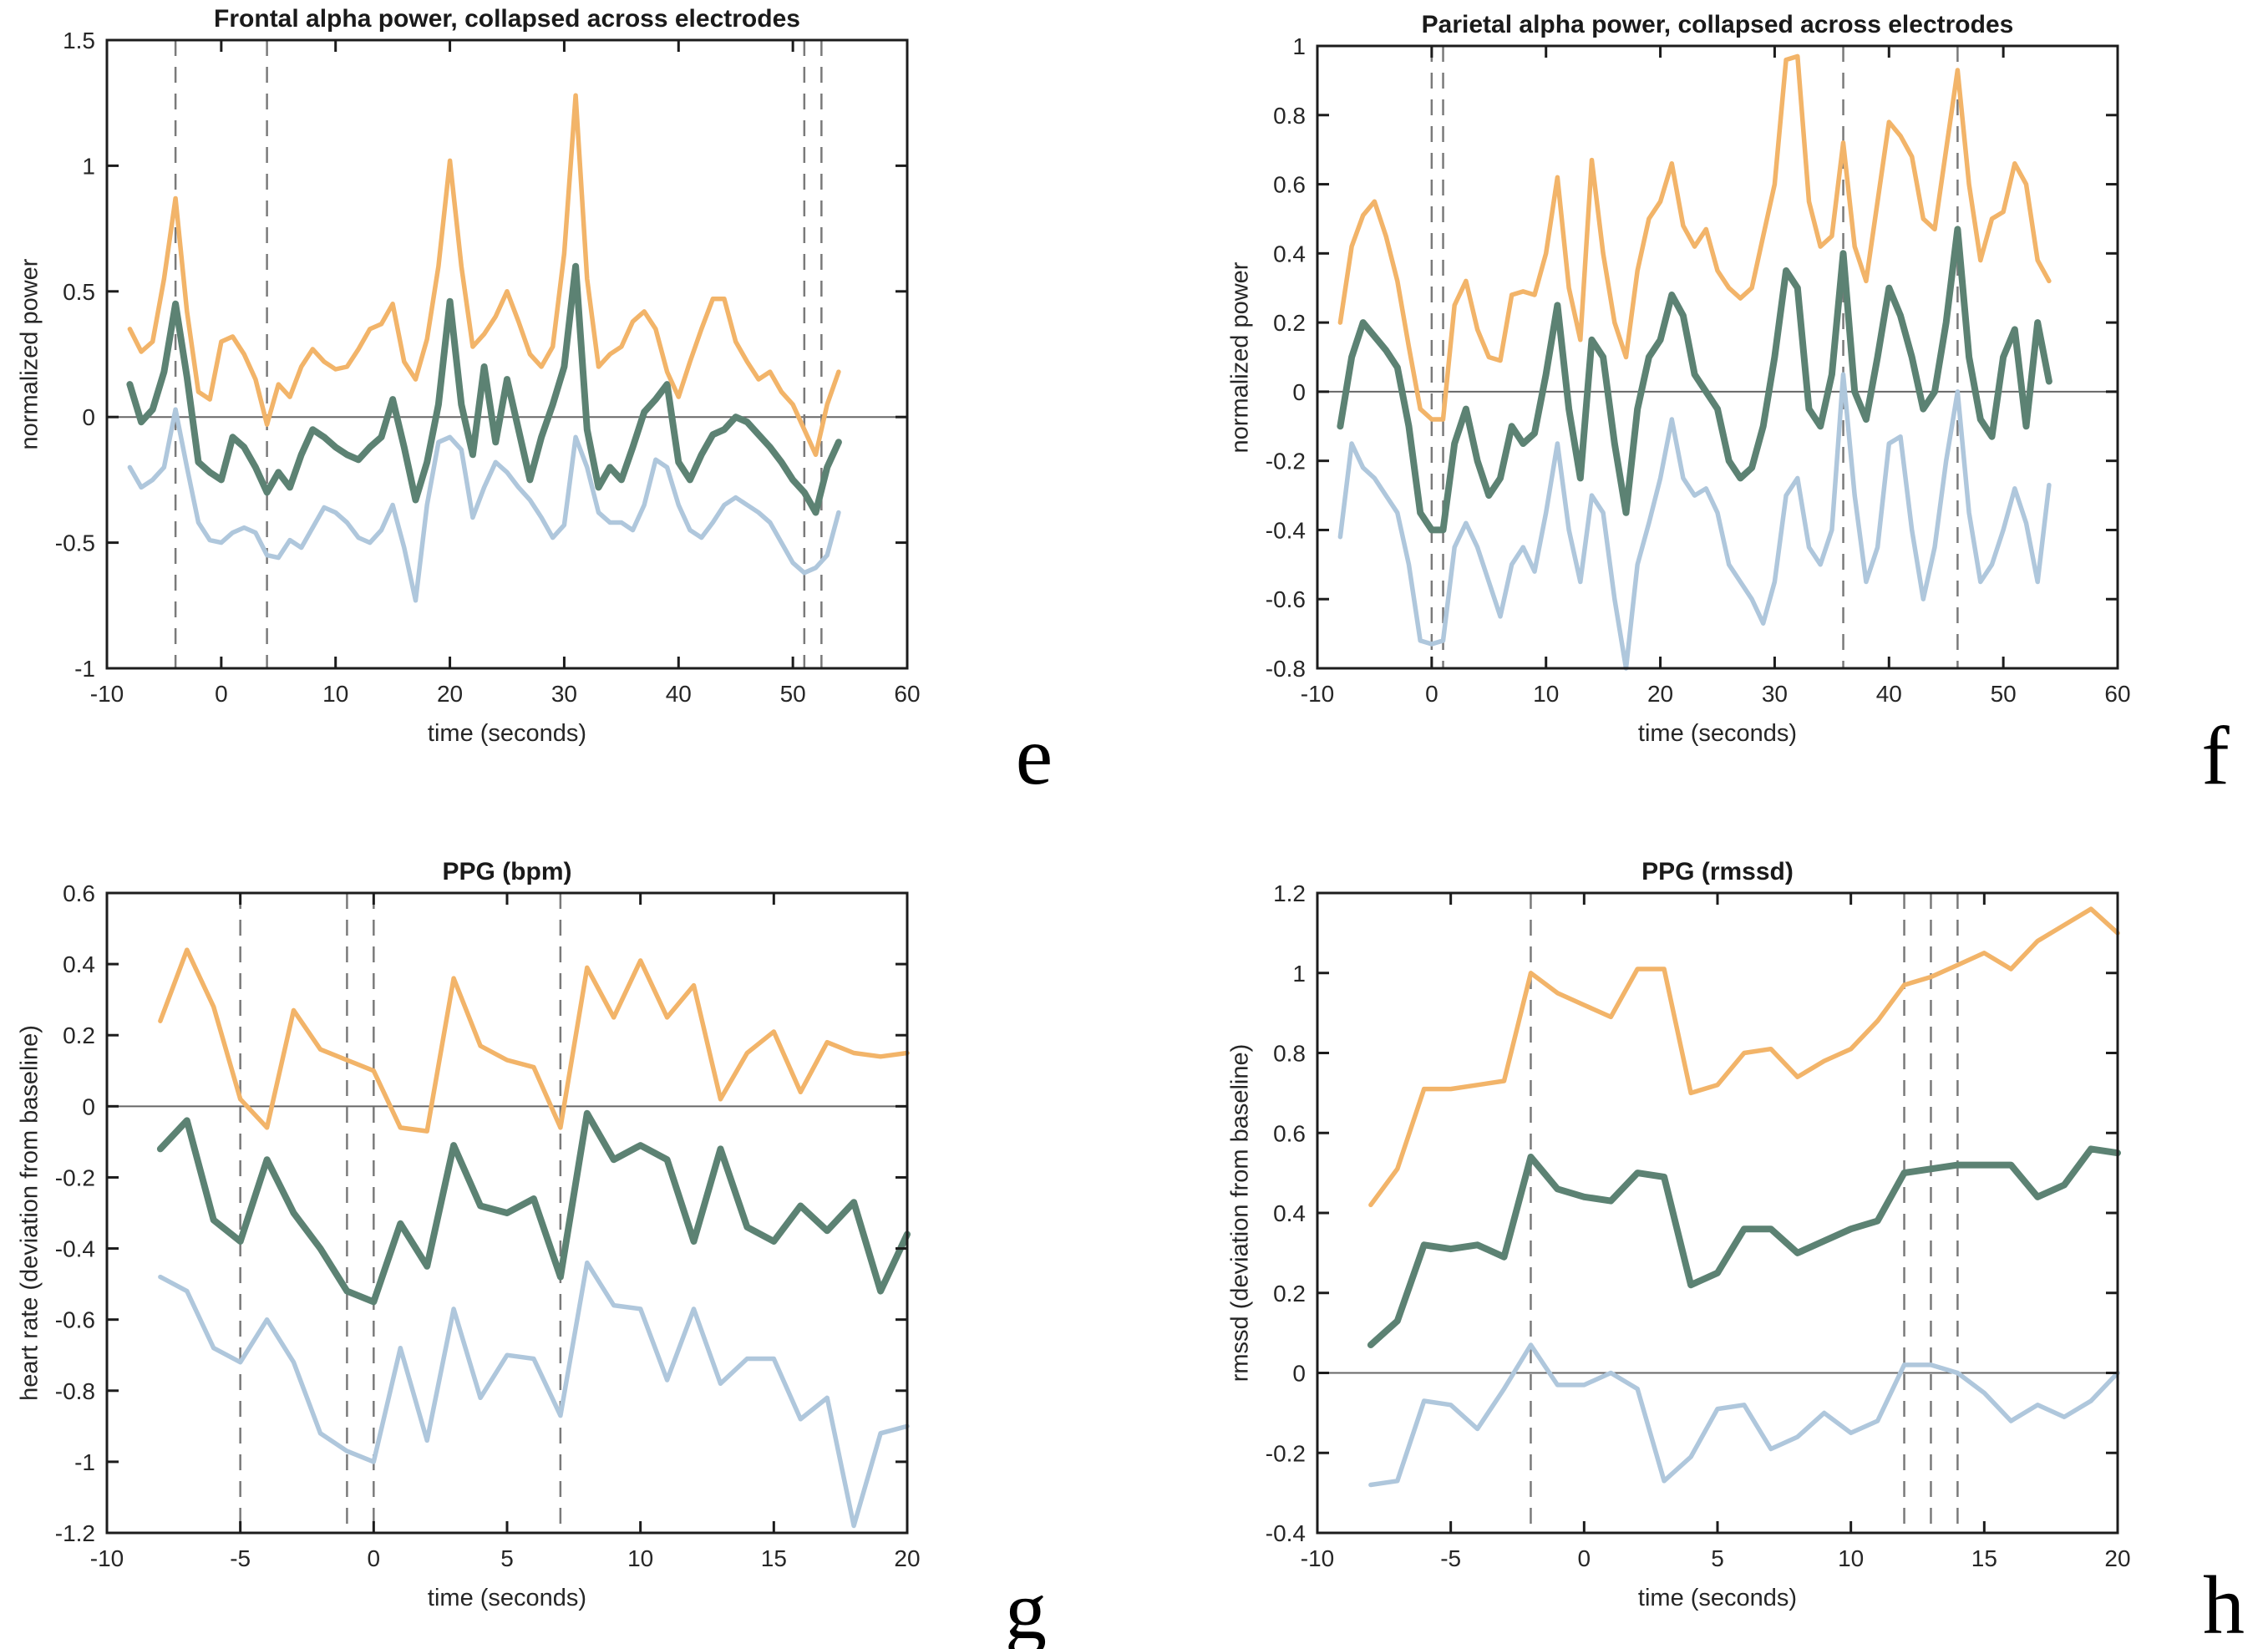 This screenshot has width=2268, height=1649. What do you see at coordinates (2224, 1604) in the screenshot?
I see `panel-letter-h: h` at bounding box center [2224, 1604].